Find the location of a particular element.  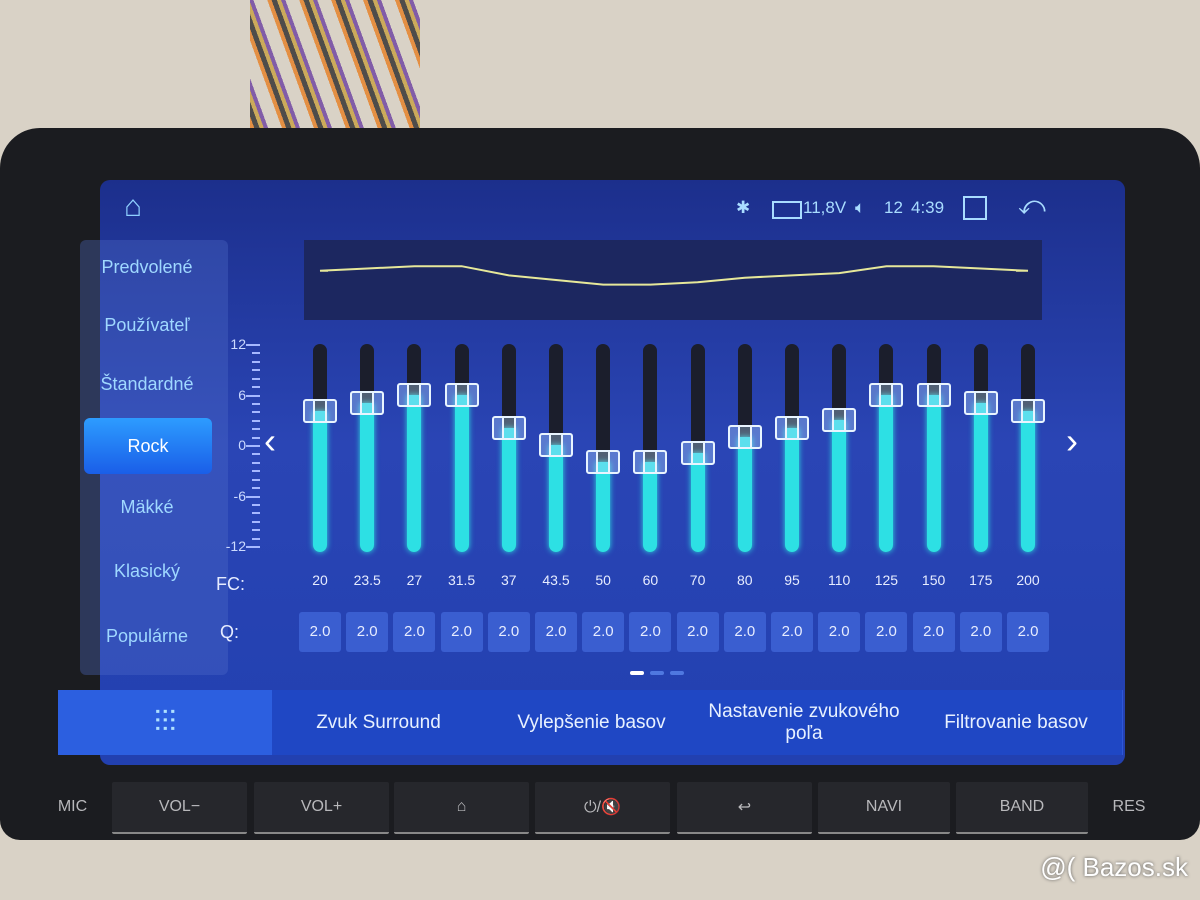

fc-value: 125 is located at coordinates (886, 580).